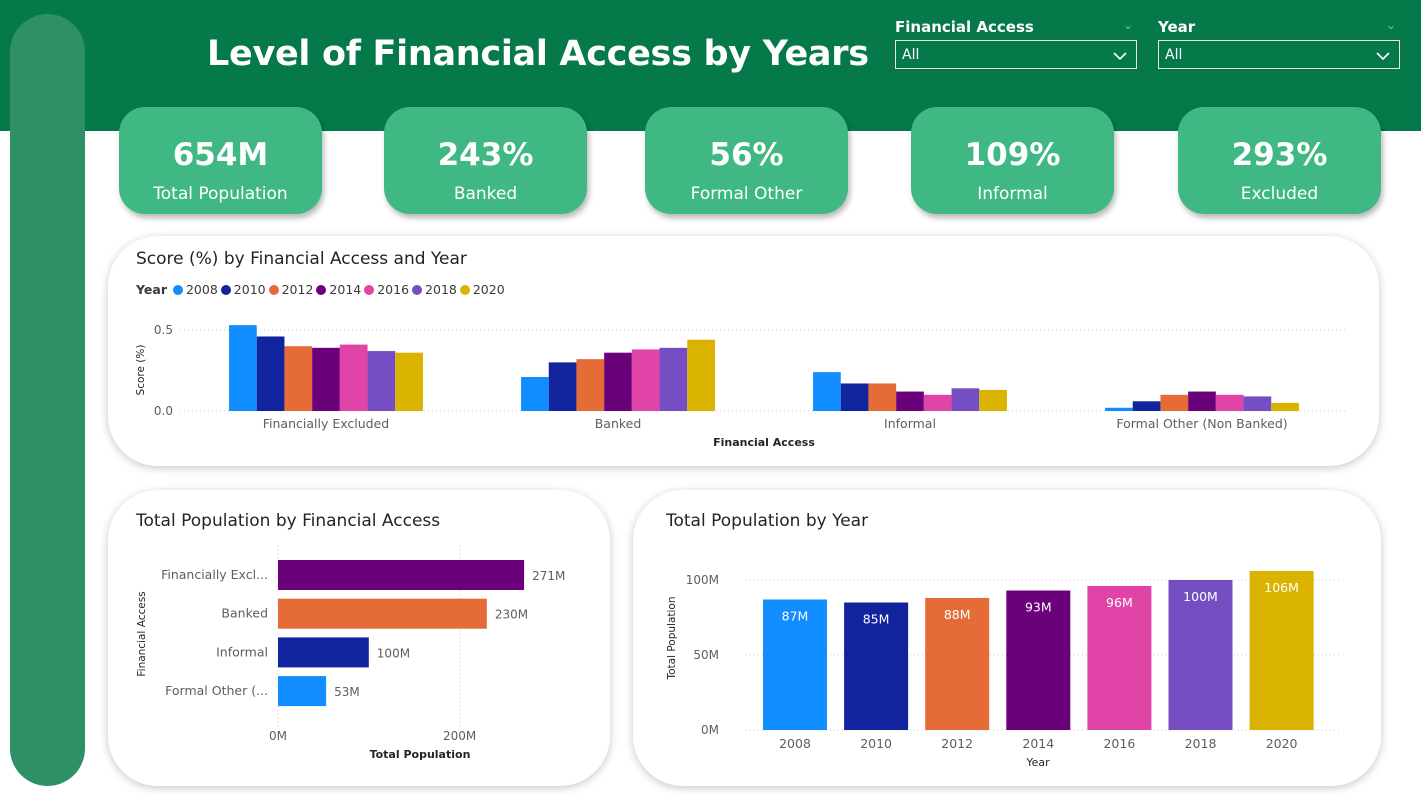 The width and height of the screenshot is (1421, 796). I want to click on data-label: 53M, so click(347, 692).